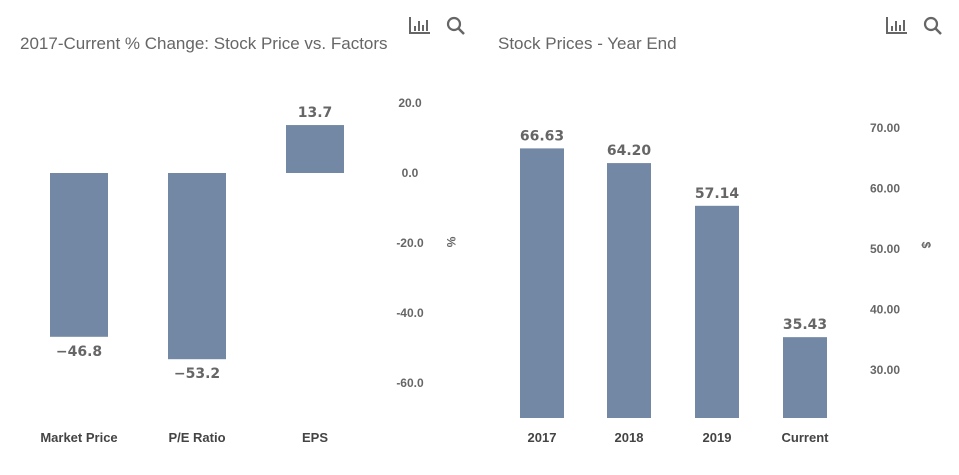 This screenshot has height=475, width=959. Describe the element at coordinates (885, 189) in the screenshot. I see `y-tick-label: 60.00` at that location.